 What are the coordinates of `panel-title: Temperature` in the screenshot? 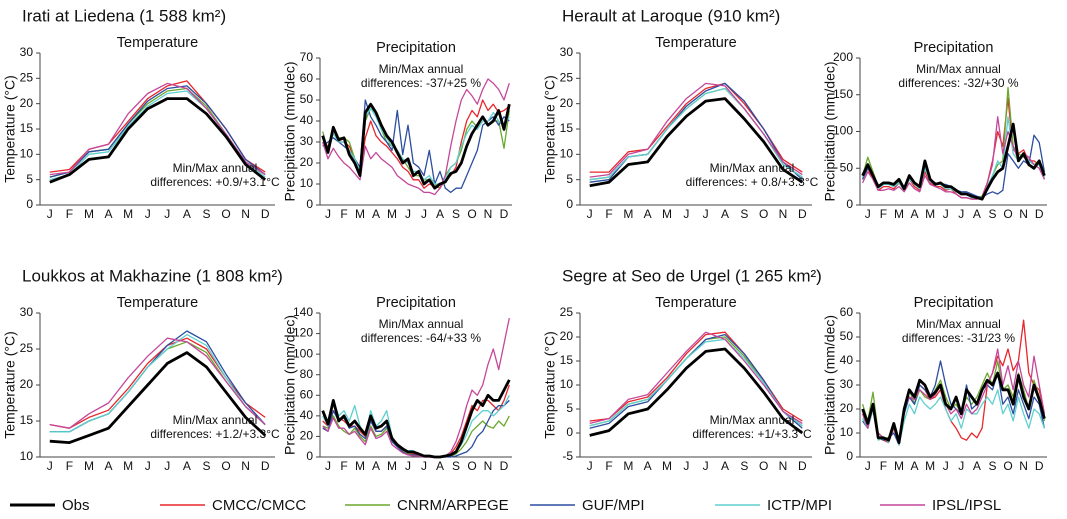 It's located at (695, 43).